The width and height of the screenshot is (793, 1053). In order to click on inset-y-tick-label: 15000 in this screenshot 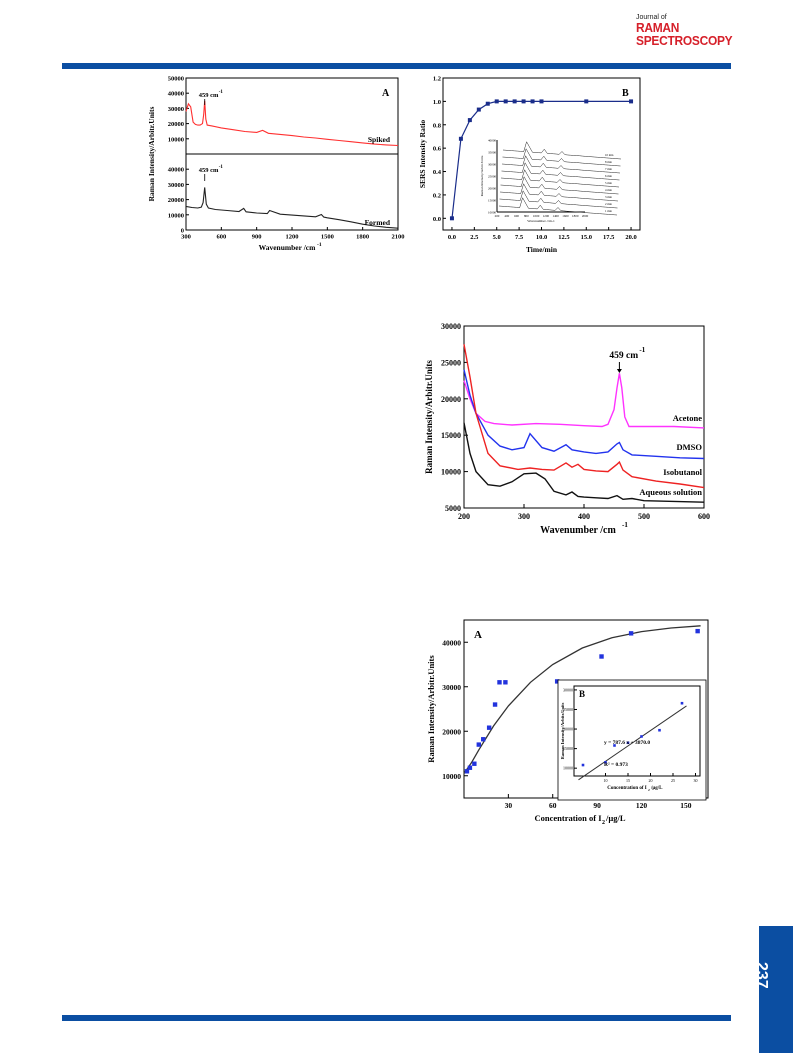, I will do `click(492, 201)`.